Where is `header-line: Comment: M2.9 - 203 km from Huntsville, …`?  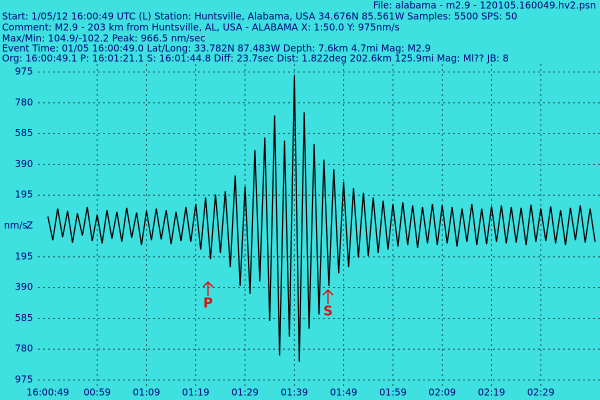 header-line: Comment: M2.9 - 203 km from Huntsville, … is located at coordinates (201, 28).